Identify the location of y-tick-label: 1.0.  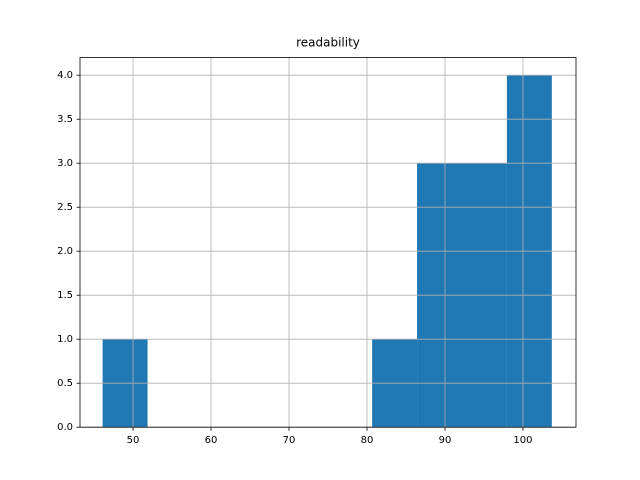
(65, 339).